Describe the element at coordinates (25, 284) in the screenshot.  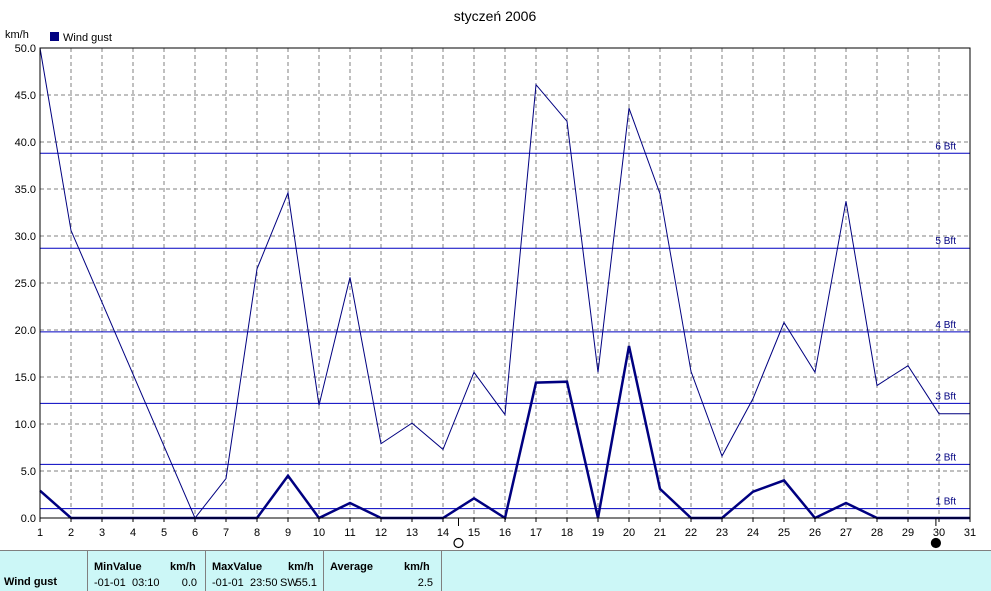
I see `y-tick-label: 25.0` at that location.